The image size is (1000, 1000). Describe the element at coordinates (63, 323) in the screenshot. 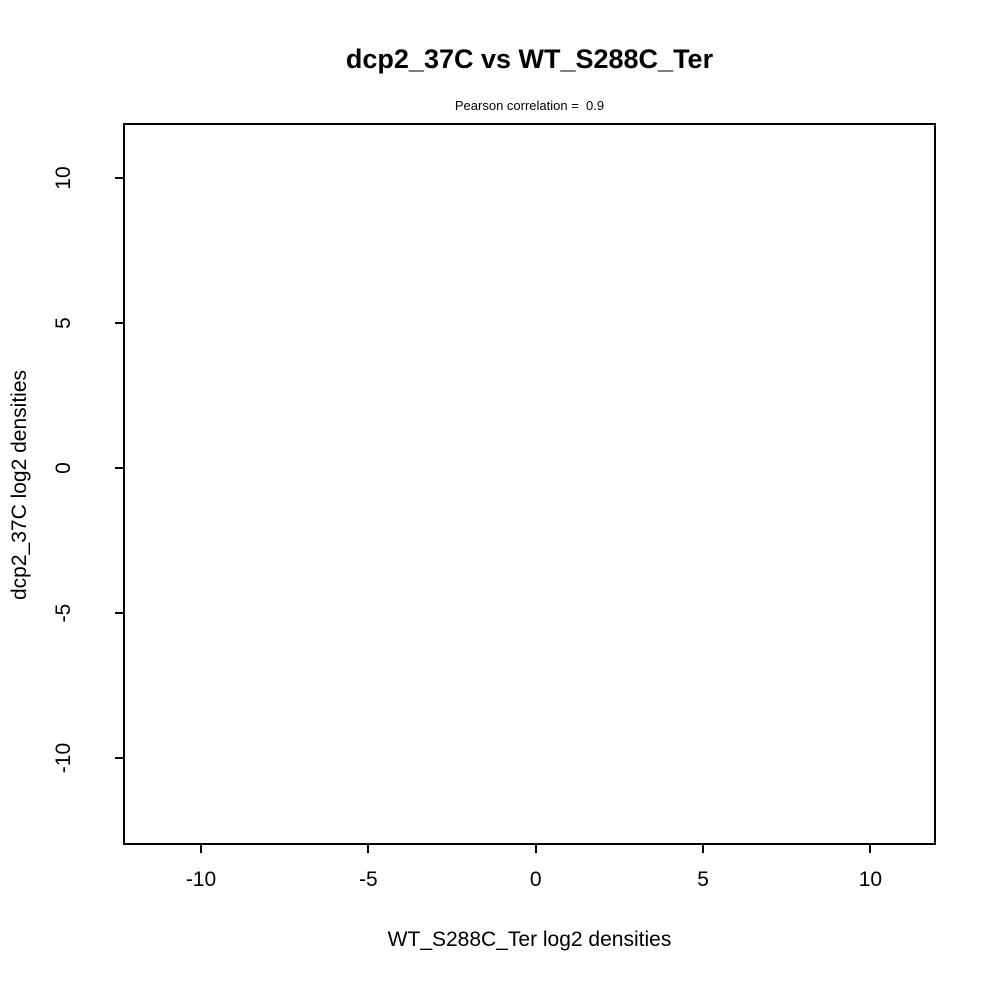

I see `y-tick-label: 5` at that location.